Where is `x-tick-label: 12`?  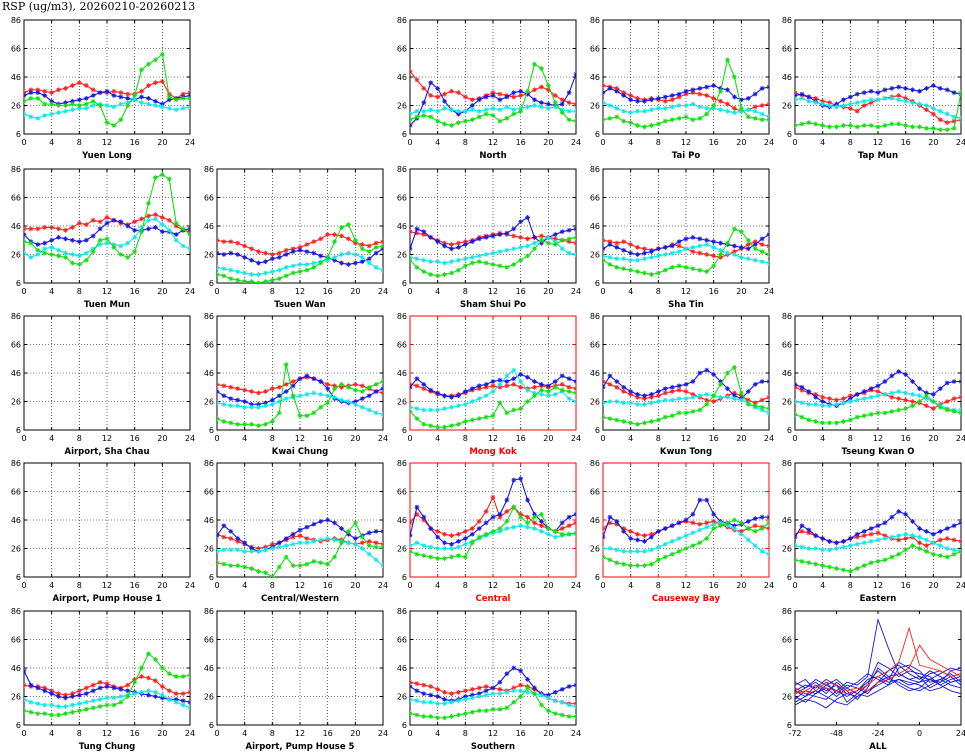
x-tick-label: 12 is located at coordinates (686, 438).